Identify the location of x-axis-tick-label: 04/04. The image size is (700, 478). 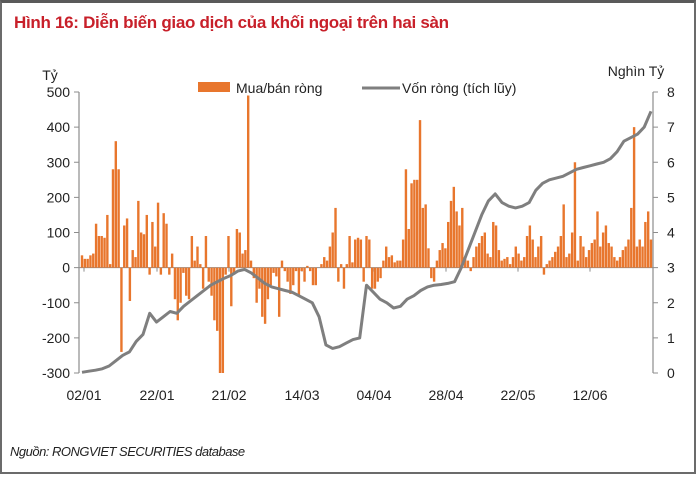
(373, 395).